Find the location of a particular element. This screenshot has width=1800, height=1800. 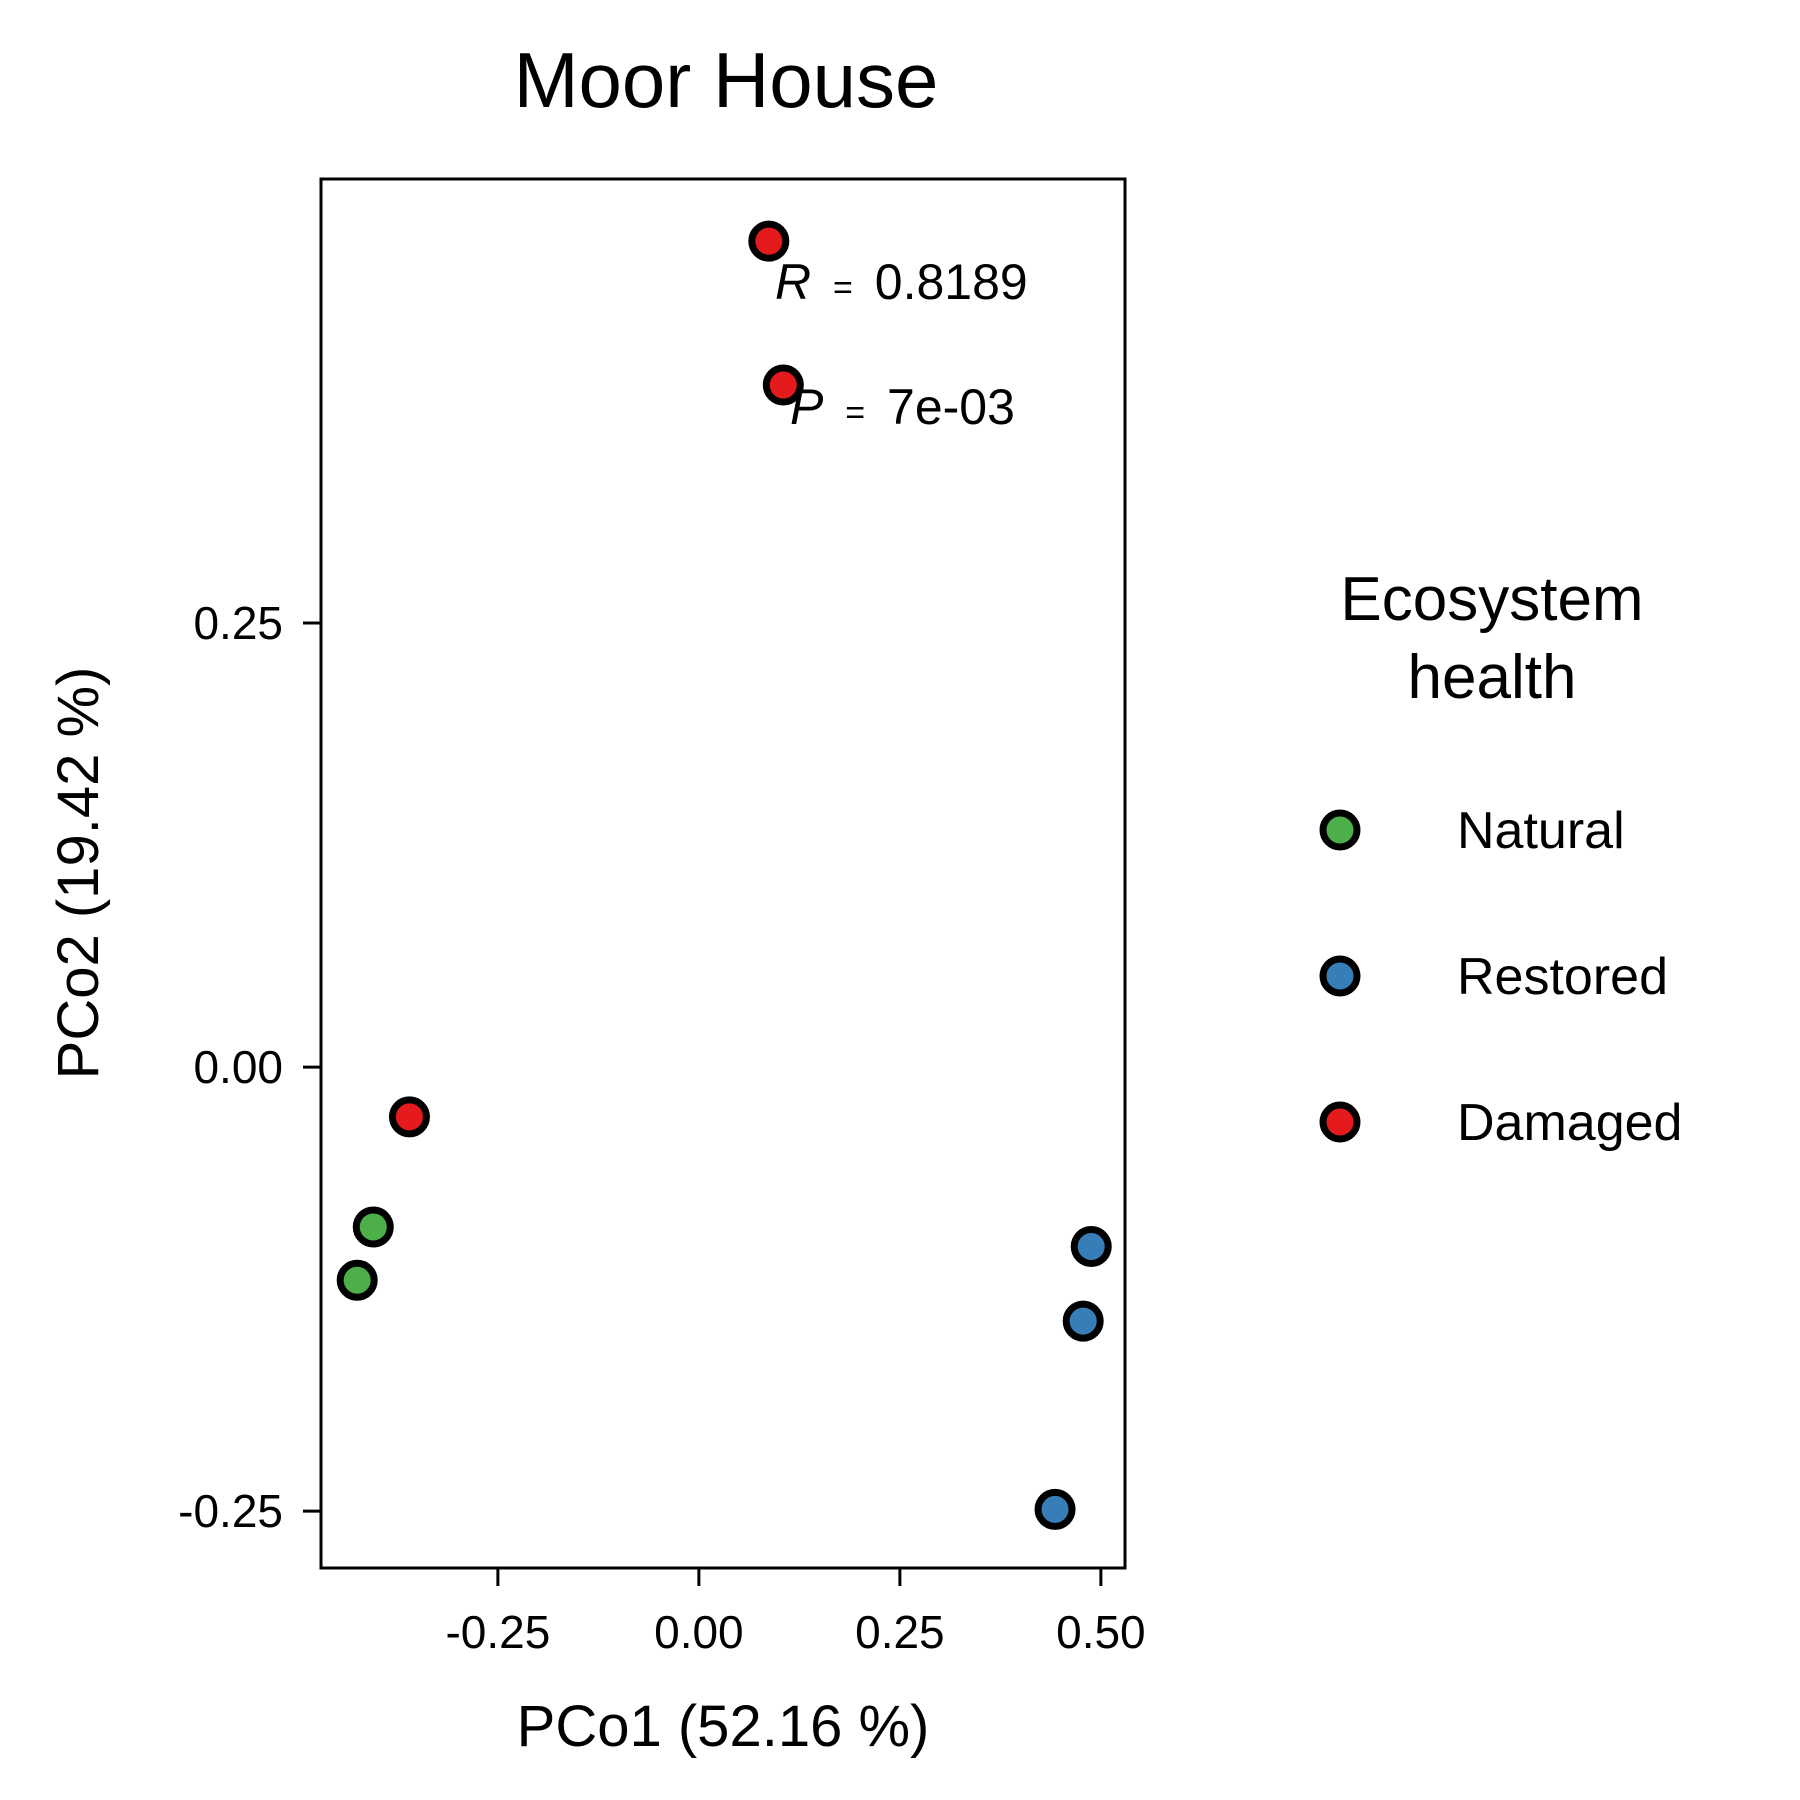

y-axis-title: PCo2 (19.42 %) is located at coordinates (78, 873).